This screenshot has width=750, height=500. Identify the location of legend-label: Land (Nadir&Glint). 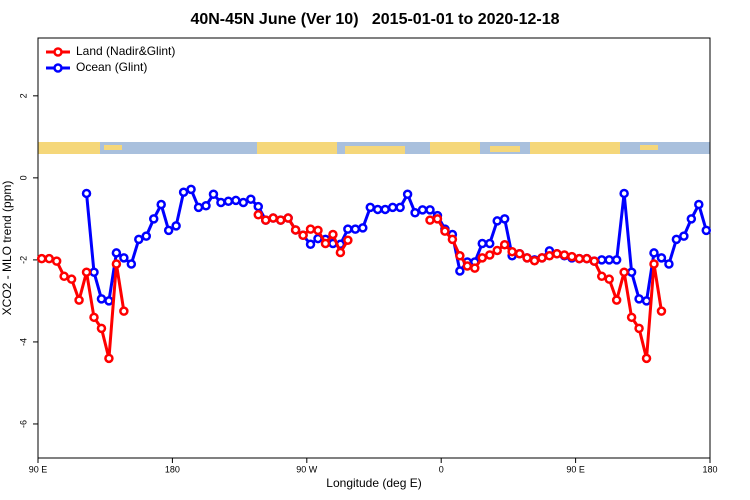
(125, 51).